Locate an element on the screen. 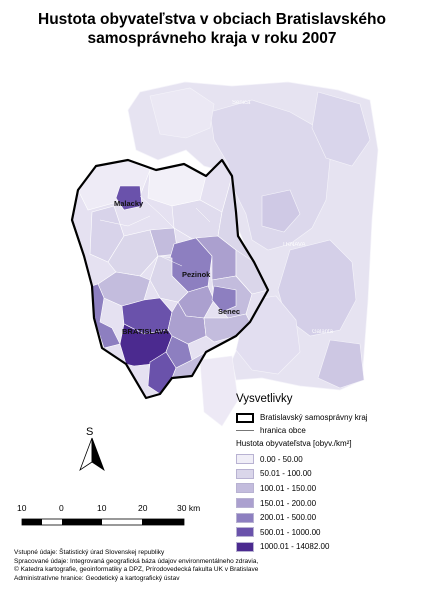  town-label-pezinok: Pezinok is located at coordinates (196, 274).